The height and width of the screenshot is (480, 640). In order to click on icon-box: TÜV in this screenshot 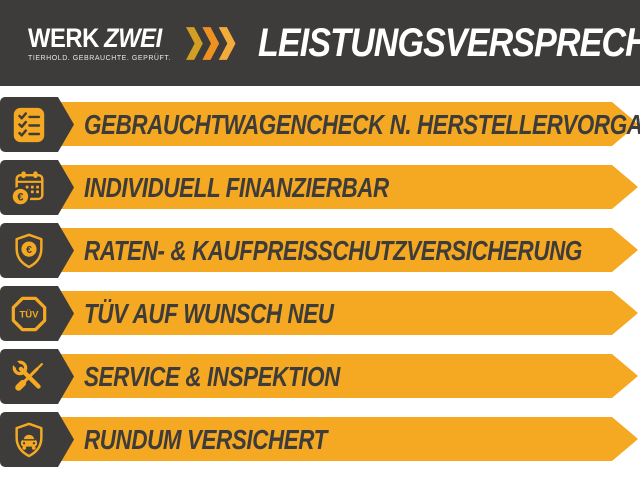, I will do `click(37, 313)`.